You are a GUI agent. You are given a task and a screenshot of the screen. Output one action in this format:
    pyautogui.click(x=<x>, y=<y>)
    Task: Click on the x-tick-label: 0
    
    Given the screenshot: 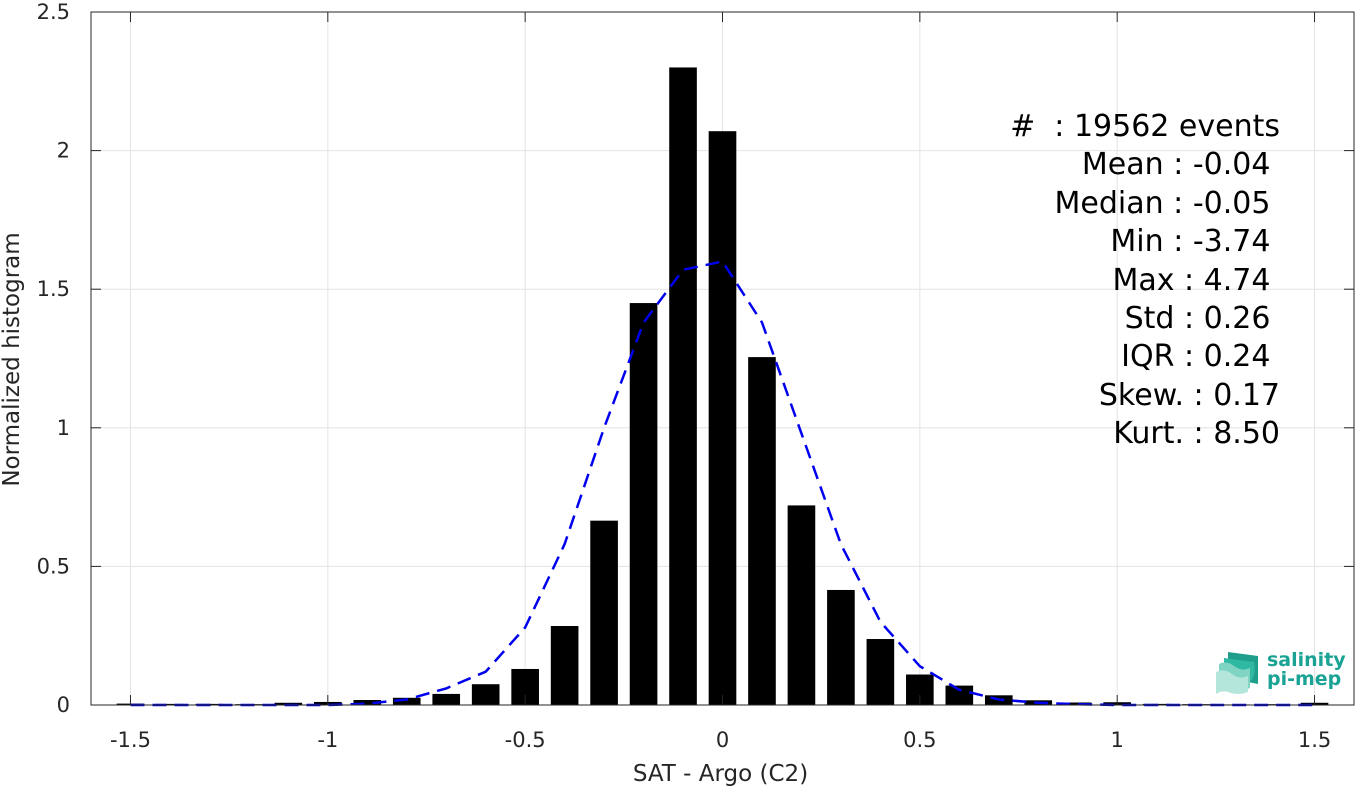 What is the action you would take?
    pyautogui.click(x=722, y=740)
    